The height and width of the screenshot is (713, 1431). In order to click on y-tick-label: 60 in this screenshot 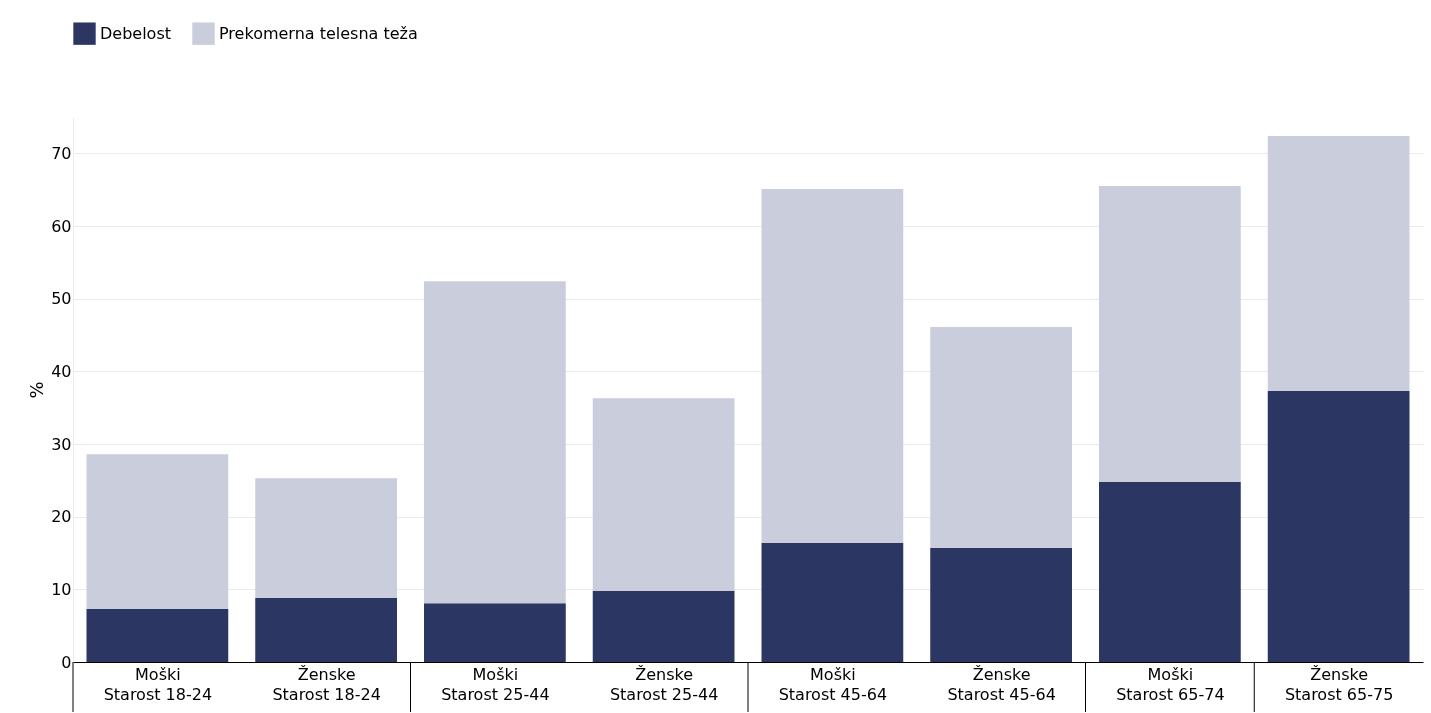, I will do `click(61, 226)`.